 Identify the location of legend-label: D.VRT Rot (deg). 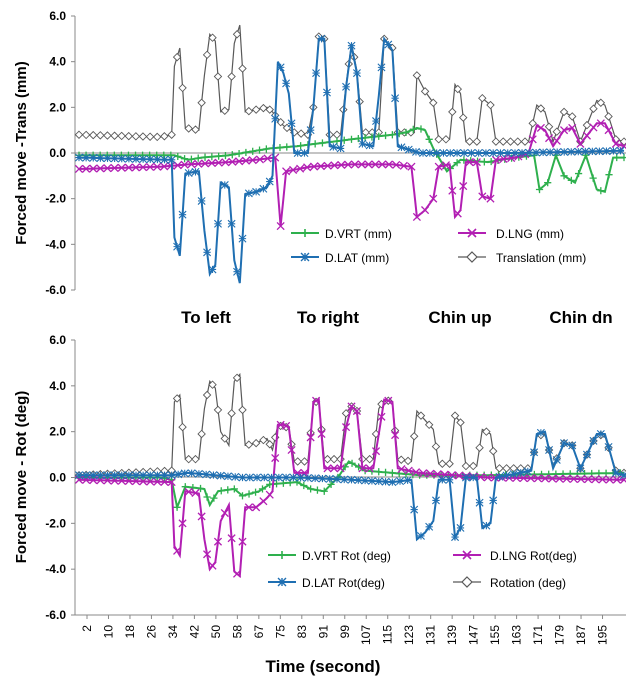
(346, 556).